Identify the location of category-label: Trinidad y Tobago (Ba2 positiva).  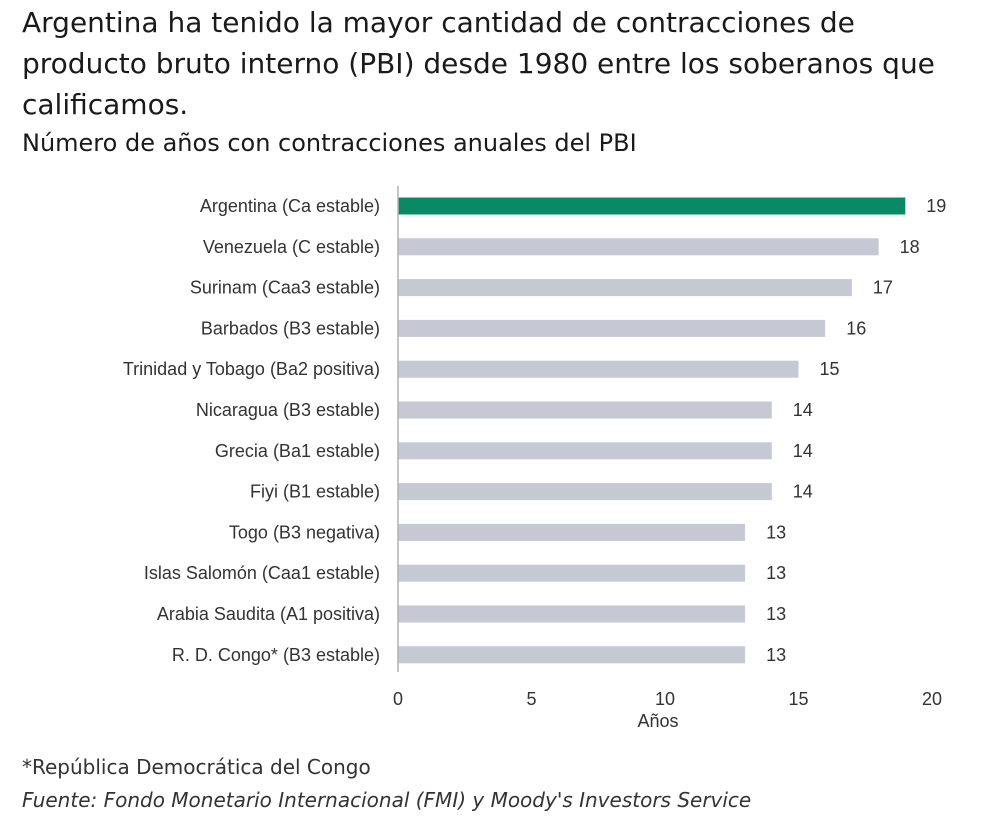
(251, 369).